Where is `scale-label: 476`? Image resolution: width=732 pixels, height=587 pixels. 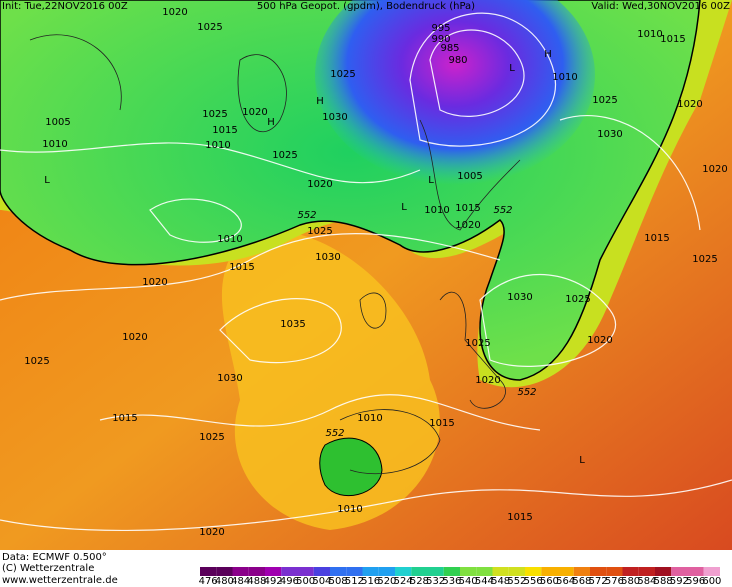
scale-label: 476 is located at coordinates (208, 581).